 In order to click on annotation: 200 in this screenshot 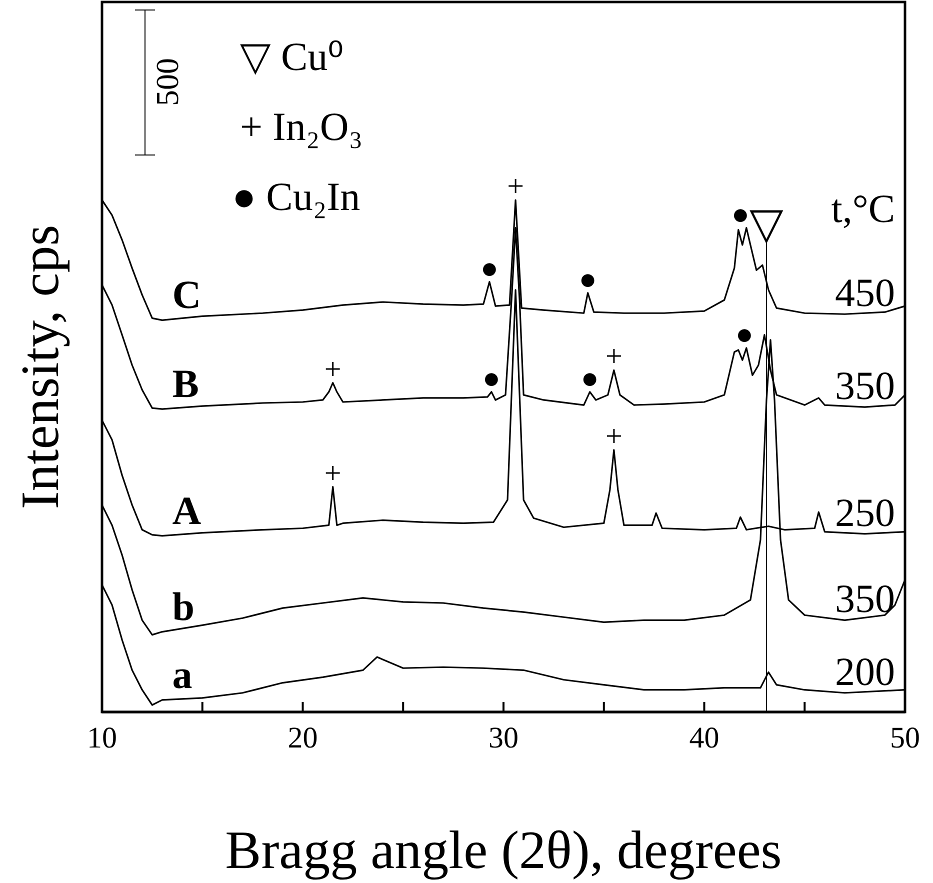, I will do `click(865, 671)`.